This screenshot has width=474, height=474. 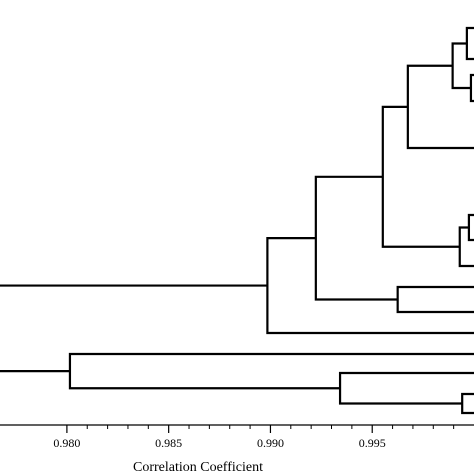 What do you see at coordinates (198, 467) in the screenshot?
I see `x-axis-title: Correlation Coefficient` at bounding box center [198, 467].